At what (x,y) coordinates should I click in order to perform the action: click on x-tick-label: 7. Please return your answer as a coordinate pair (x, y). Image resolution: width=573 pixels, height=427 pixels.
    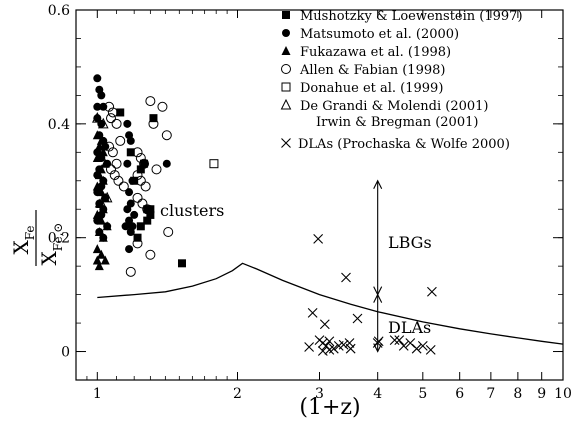
    Looking at the image, I should click on (490, 394).